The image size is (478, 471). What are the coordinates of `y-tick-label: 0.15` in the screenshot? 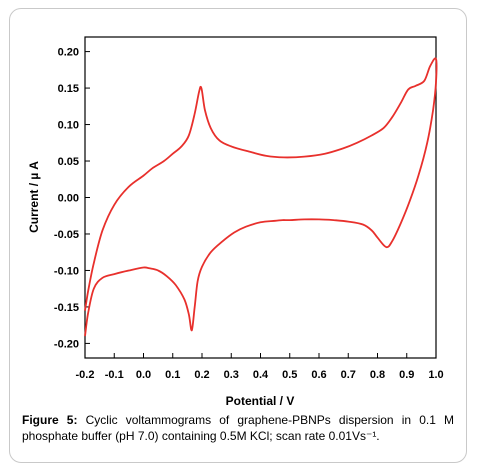 It's located at (68, 89).